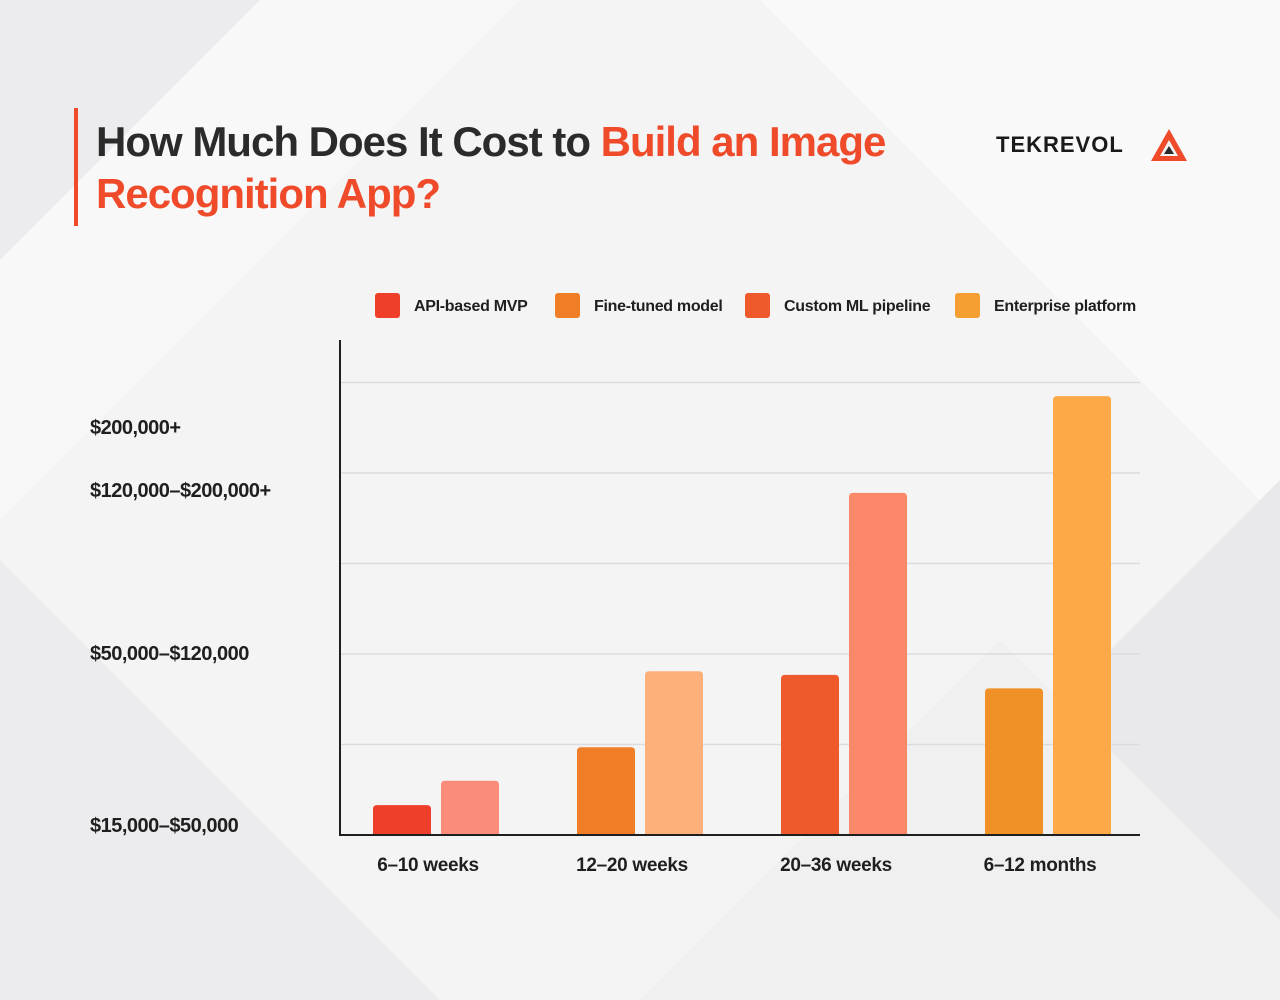 The width and height of the screenshot is (1280, 1000). What do you see at coordinates (857, 306) in the screenshot?
I see `legend-label: Custom ML pipeline` at bounding box center [857, 306].